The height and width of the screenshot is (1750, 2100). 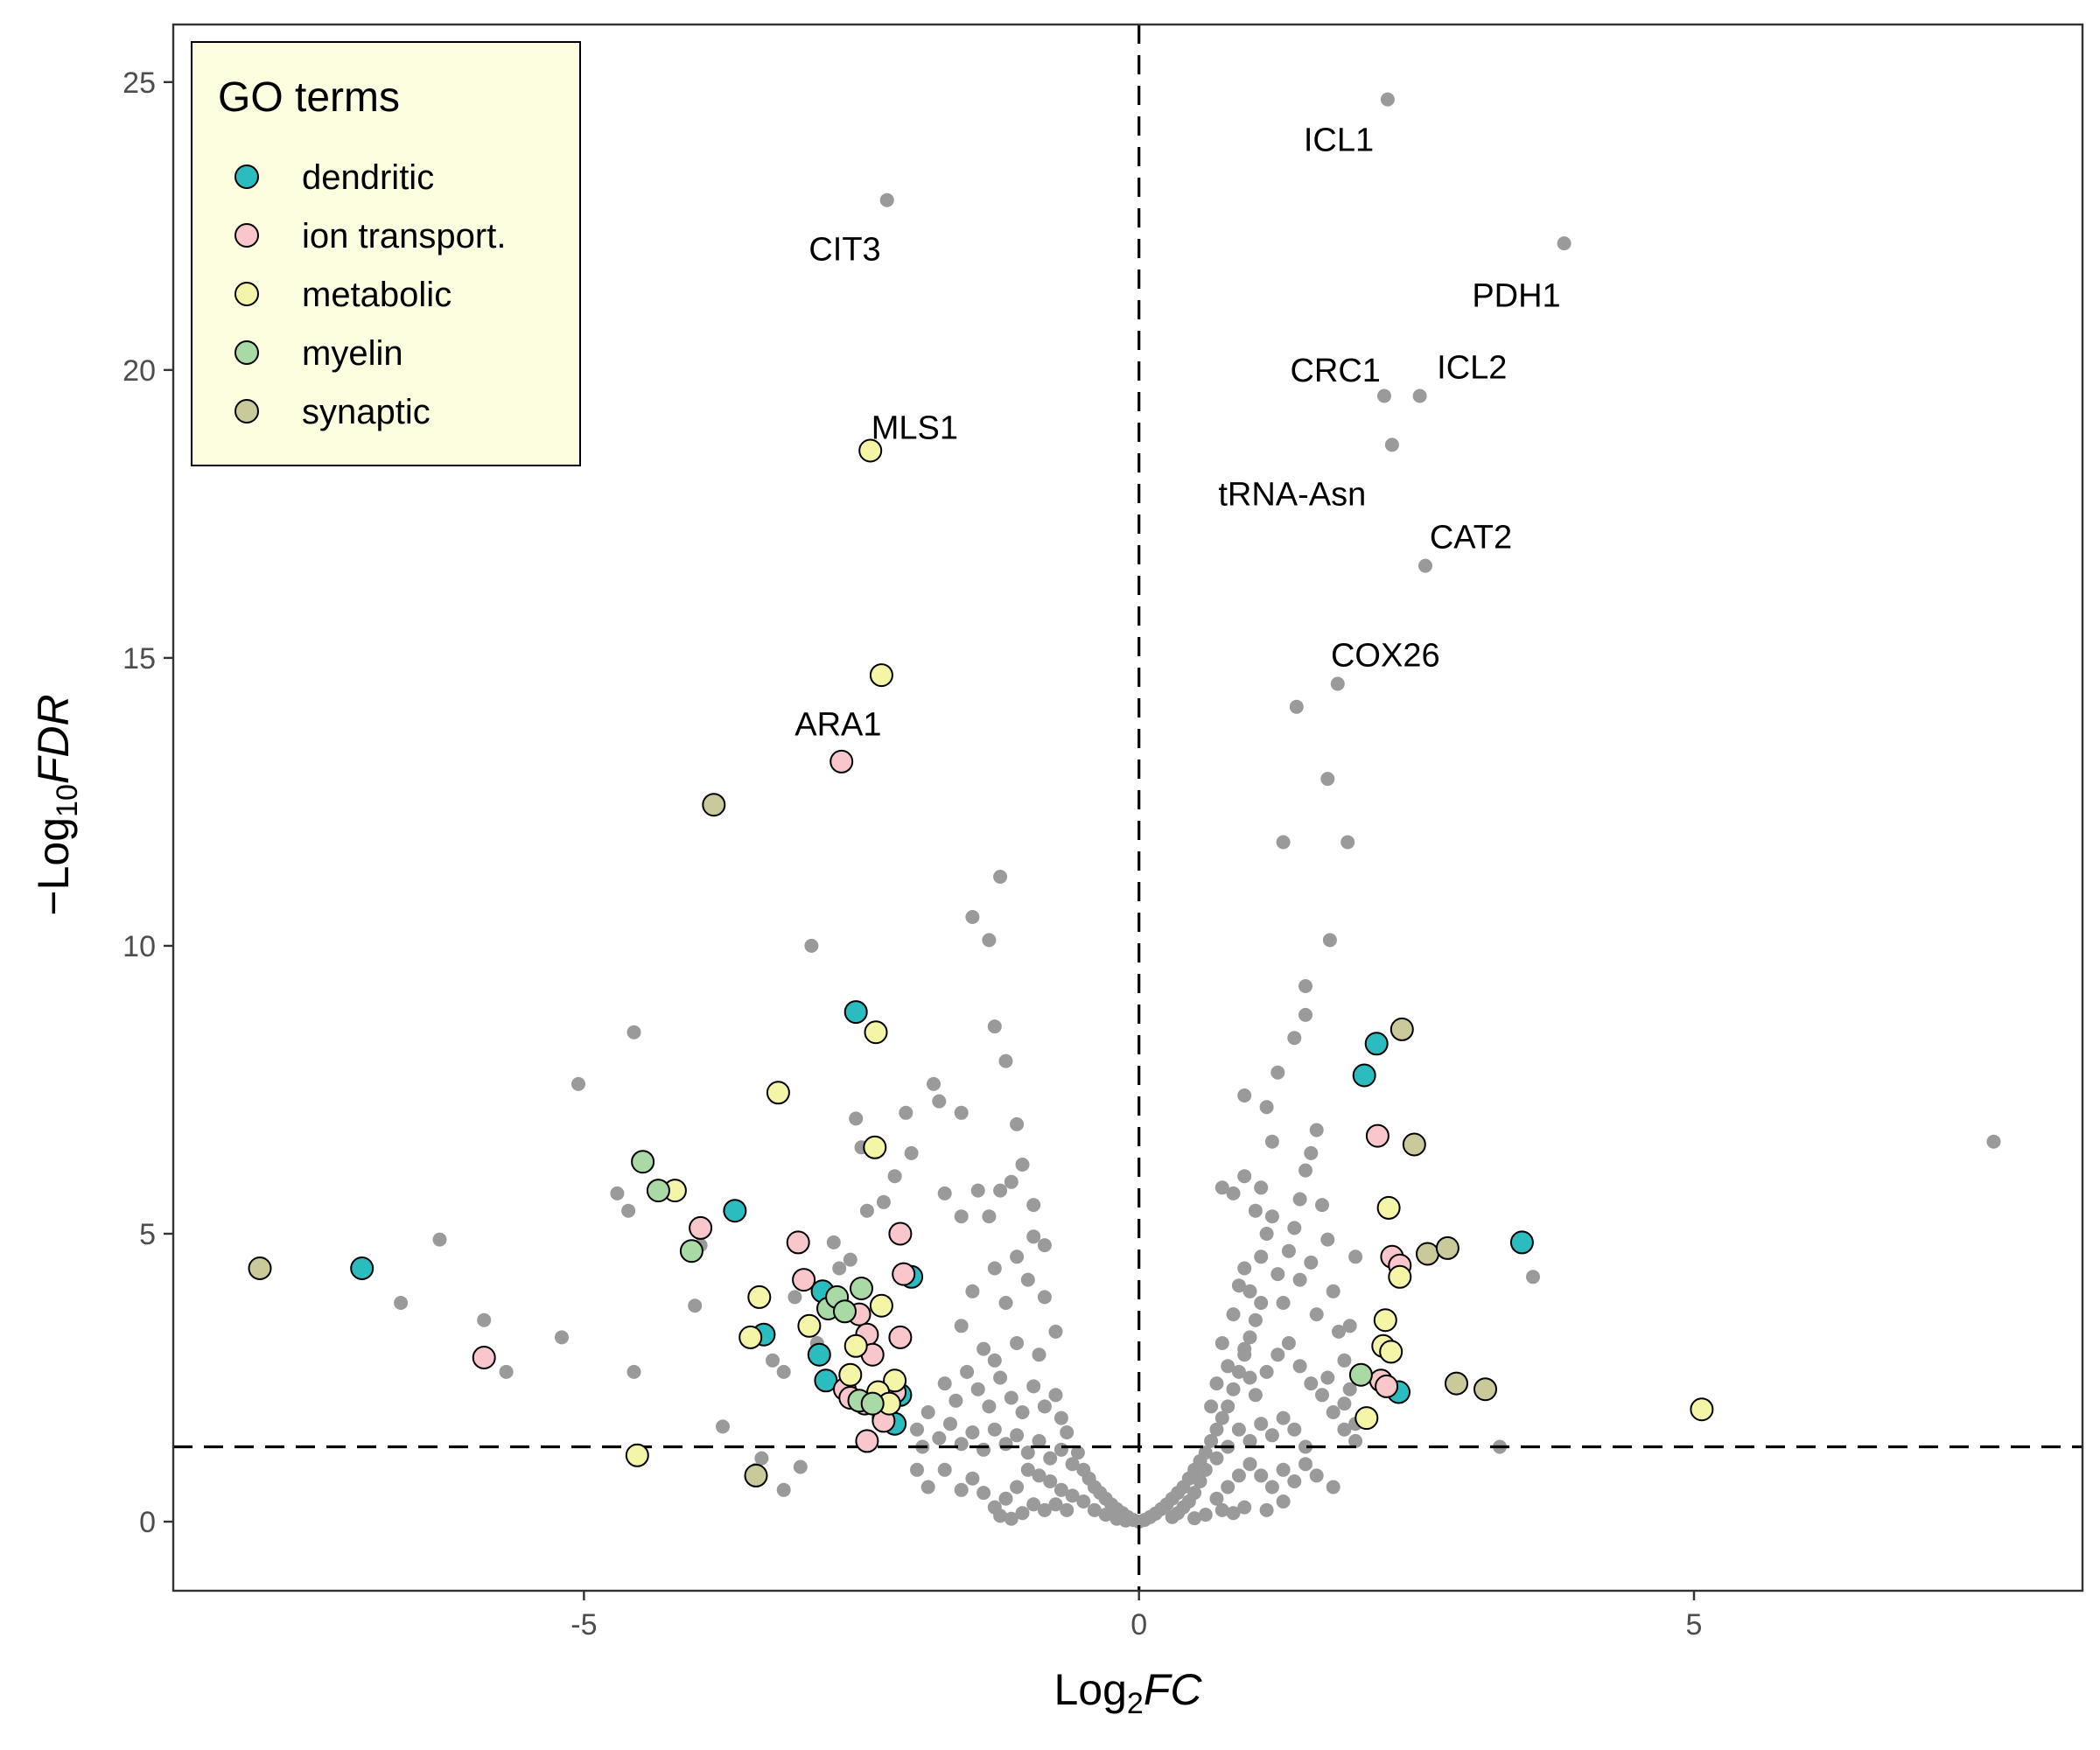 I want to click on y-tick-label: 10, so click(x=139, y=946).